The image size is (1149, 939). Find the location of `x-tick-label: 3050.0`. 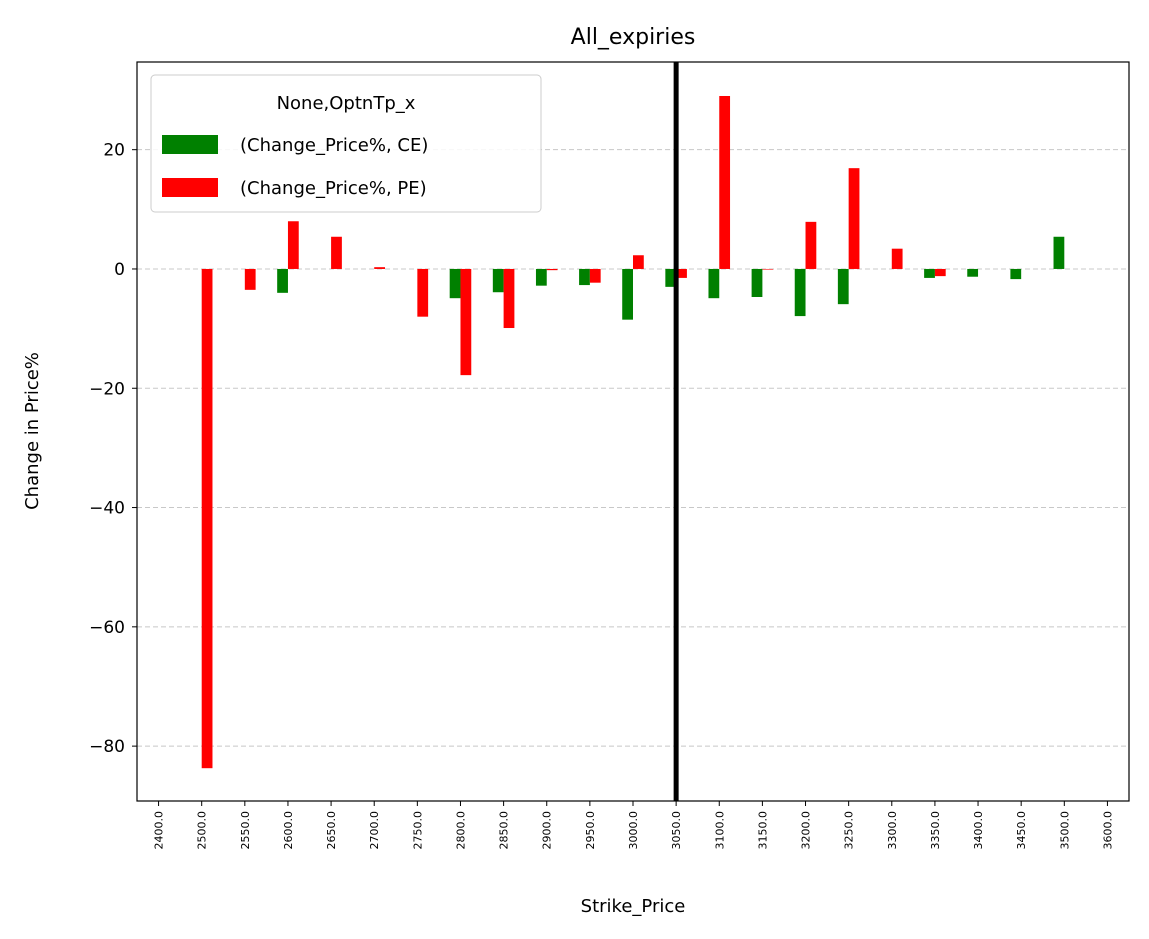

x-tick-label: 3050.0 is located at coordinates (676, 830).